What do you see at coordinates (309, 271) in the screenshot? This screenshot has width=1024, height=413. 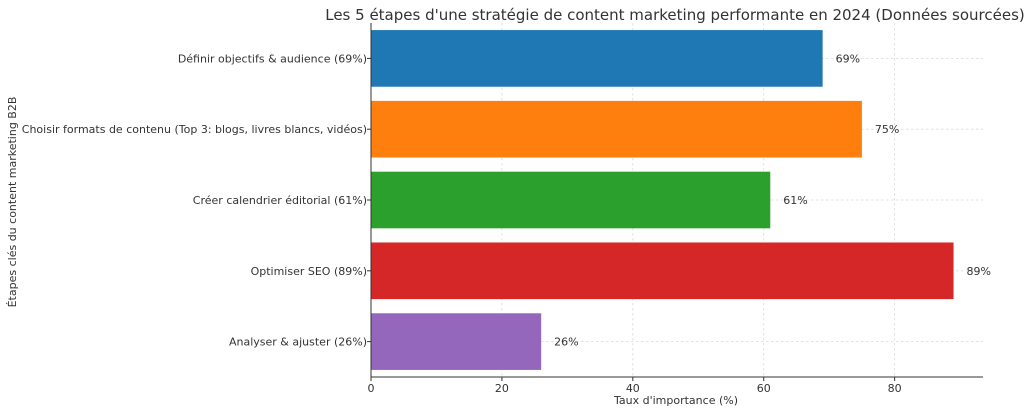 I see `y-tick-label: Optimiser SEO (89%)` at bounding box center [309, 271].